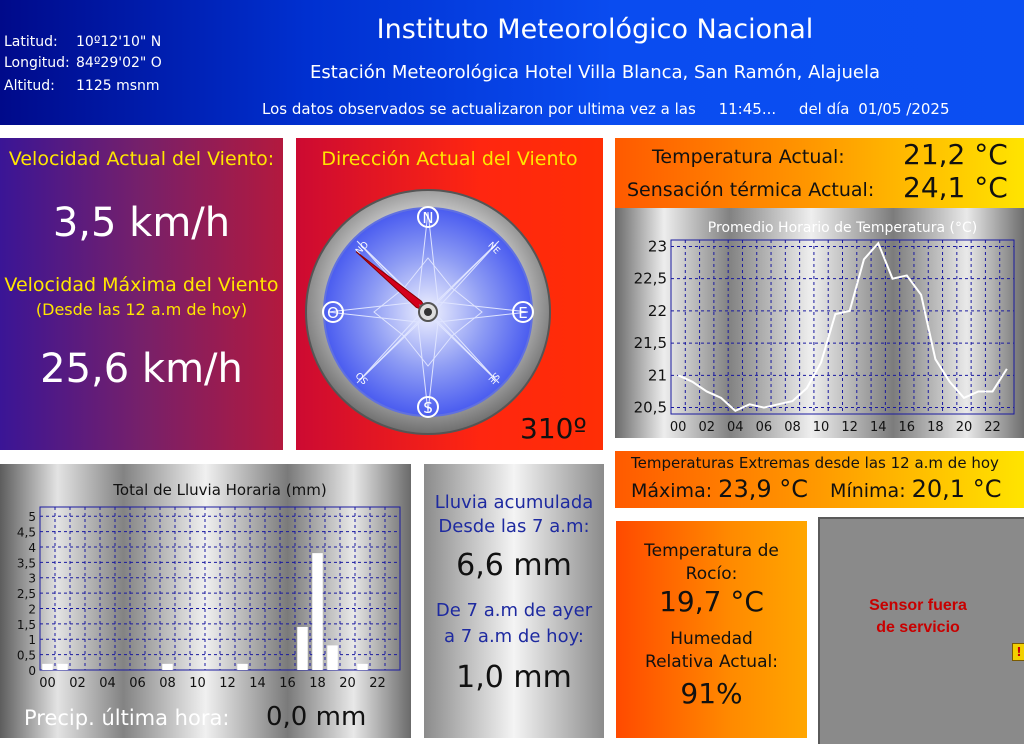 Image resolution: width=1024 pixels, height=750 pixels. What do you see at coordinates (657, 375) in the screenshot?
I see `y-tick-label: 21` at bounding box center [657, 375].